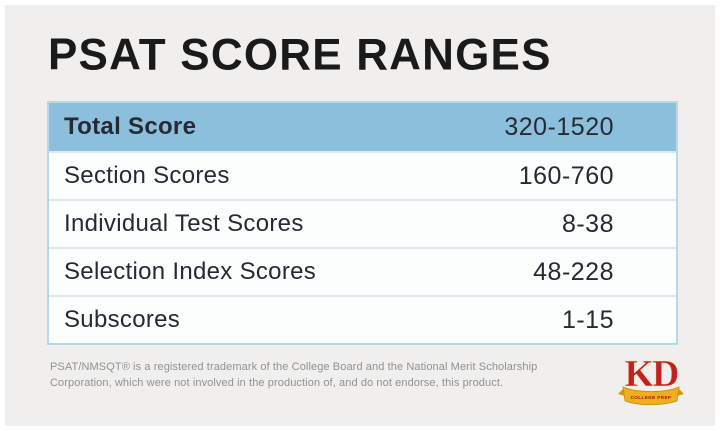  What do you see at coordinates (566, 175) in the screenshot?
I see `row-value: 160-760` at bounding box center [566, 175].